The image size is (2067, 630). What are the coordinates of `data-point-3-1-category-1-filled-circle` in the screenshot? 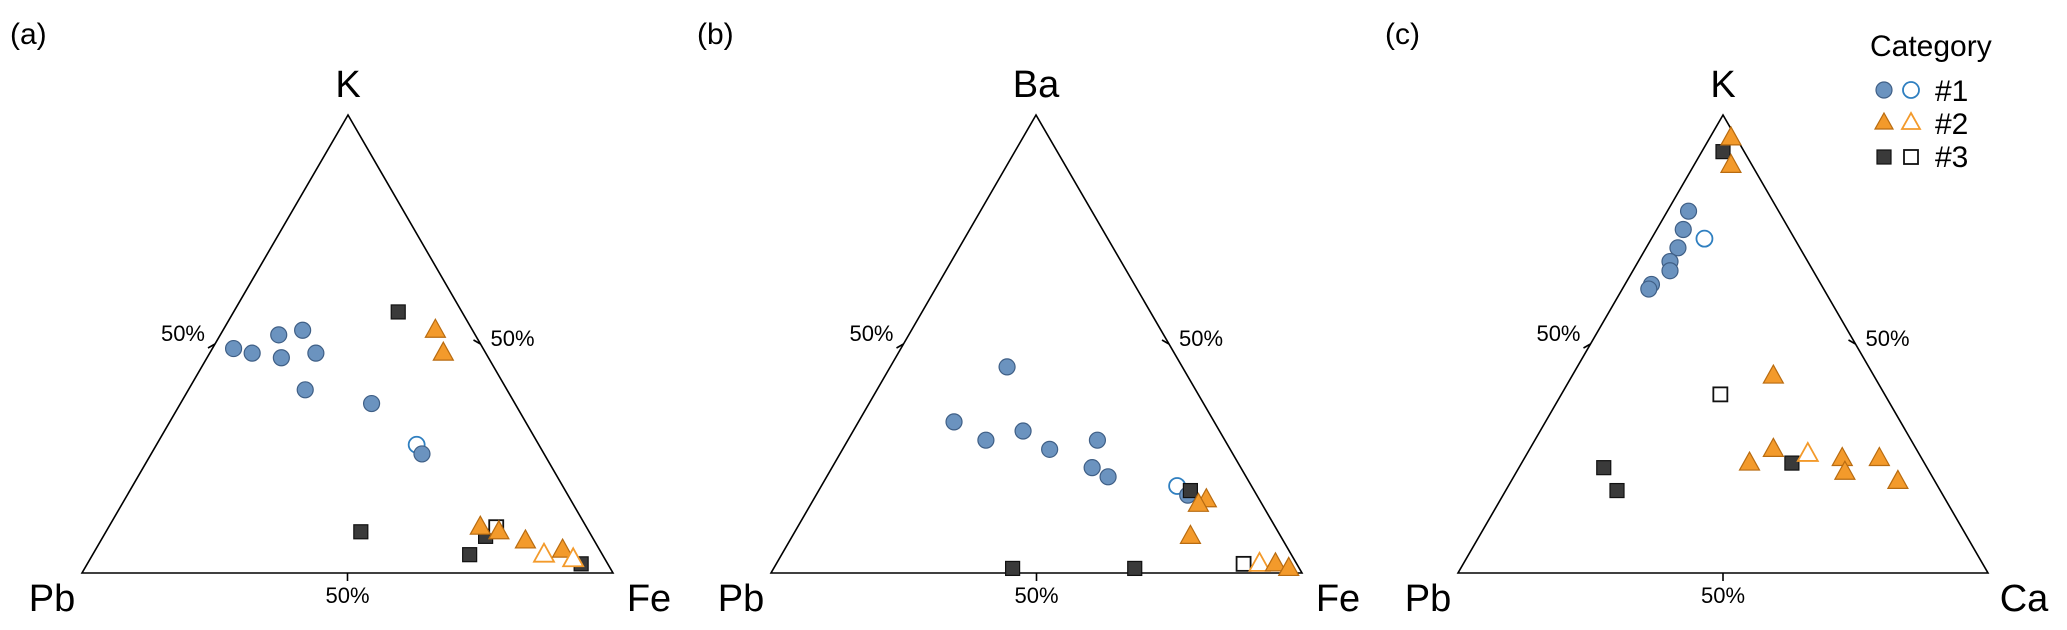 It's located at (1688, 211).